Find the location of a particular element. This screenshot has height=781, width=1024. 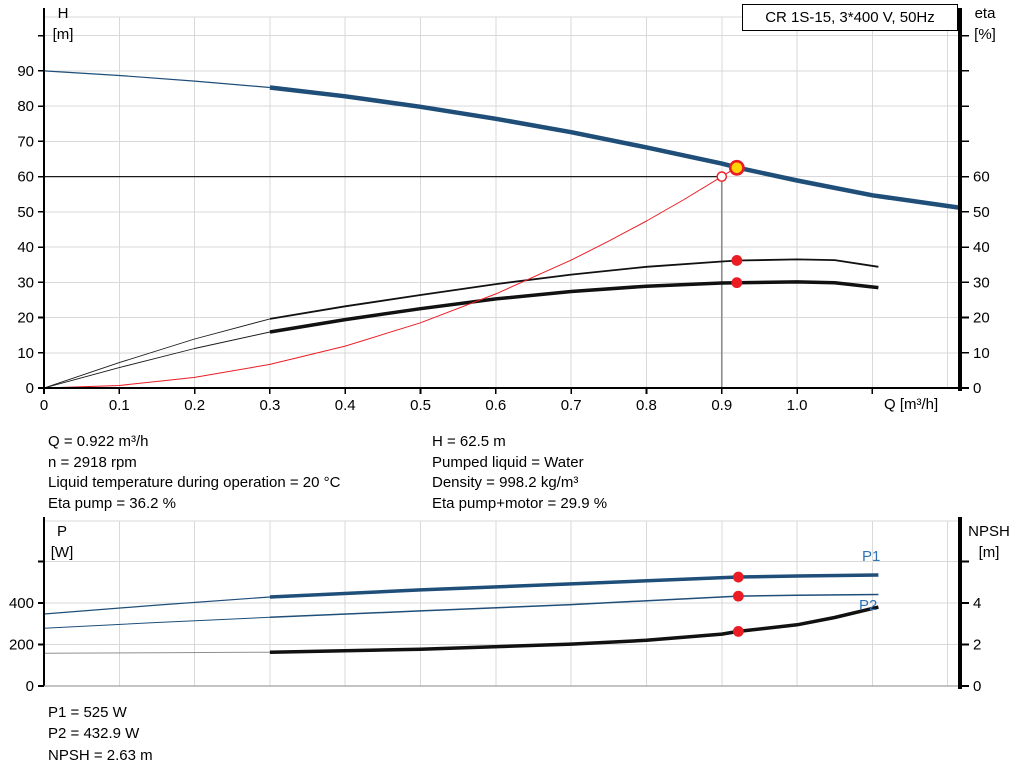

svg-text: 0.2 is located at coordinates (194, 405).